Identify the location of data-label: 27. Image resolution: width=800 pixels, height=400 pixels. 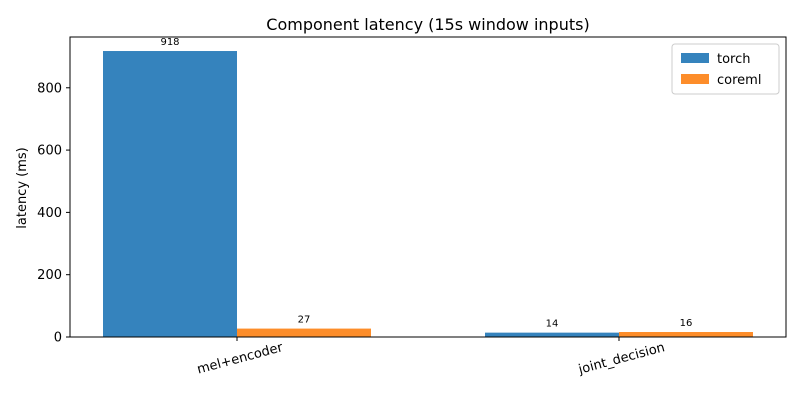
(304, 320).